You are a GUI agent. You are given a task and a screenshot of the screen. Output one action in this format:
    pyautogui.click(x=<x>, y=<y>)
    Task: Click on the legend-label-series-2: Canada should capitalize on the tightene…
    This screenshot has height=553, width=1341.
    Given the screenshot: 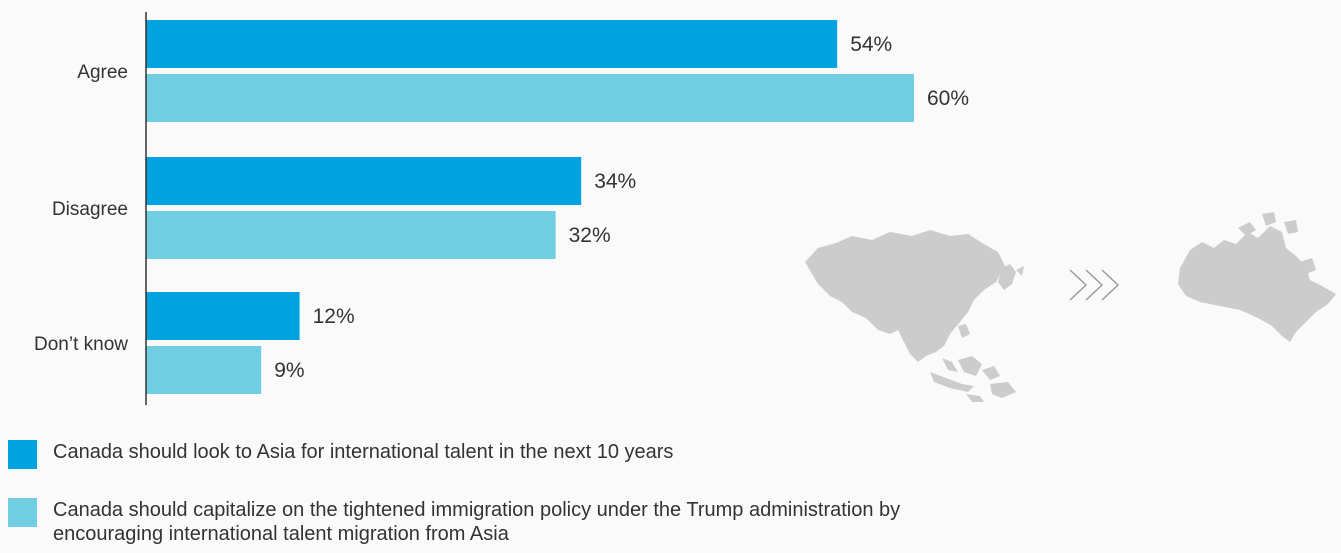 What is the action you would take?
    pyautogui.click(x=477, y=522)
    